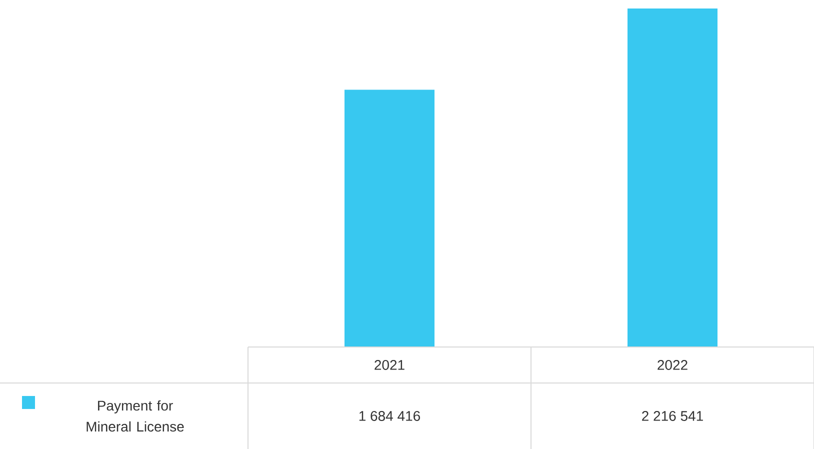 This screenshot has height=449, width=814. What do you see at coordinates (672, 416) in the screenshot?
I see `data-label: 2 216 541` at bounding box center [672, 416].